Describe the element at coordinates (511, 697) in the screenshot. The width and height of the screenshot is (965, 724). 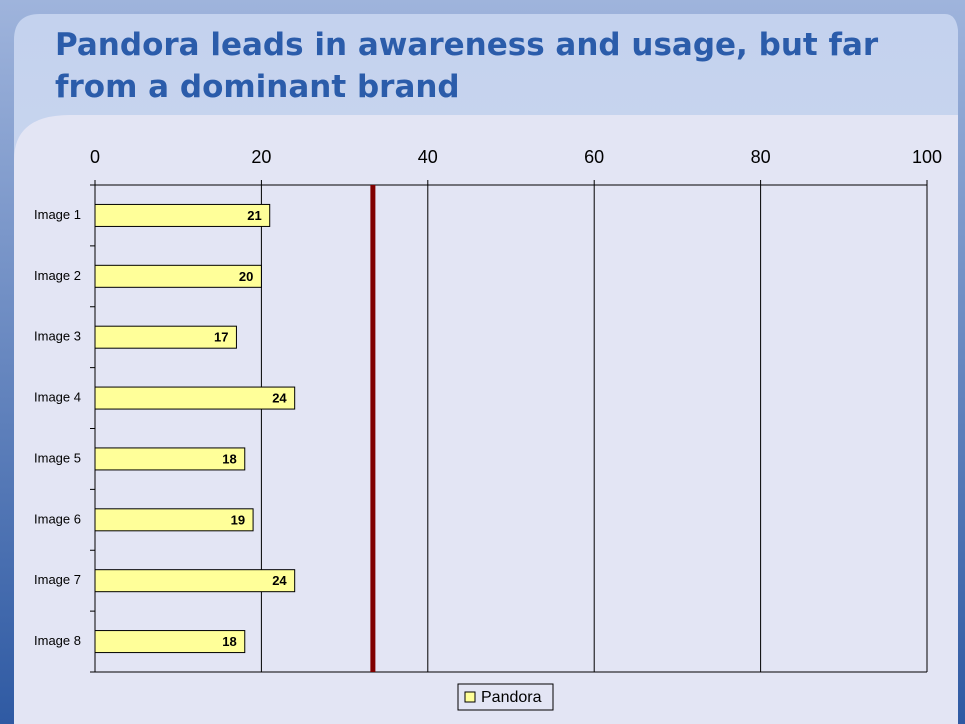
I see `legend-label: Pandora` at that location.